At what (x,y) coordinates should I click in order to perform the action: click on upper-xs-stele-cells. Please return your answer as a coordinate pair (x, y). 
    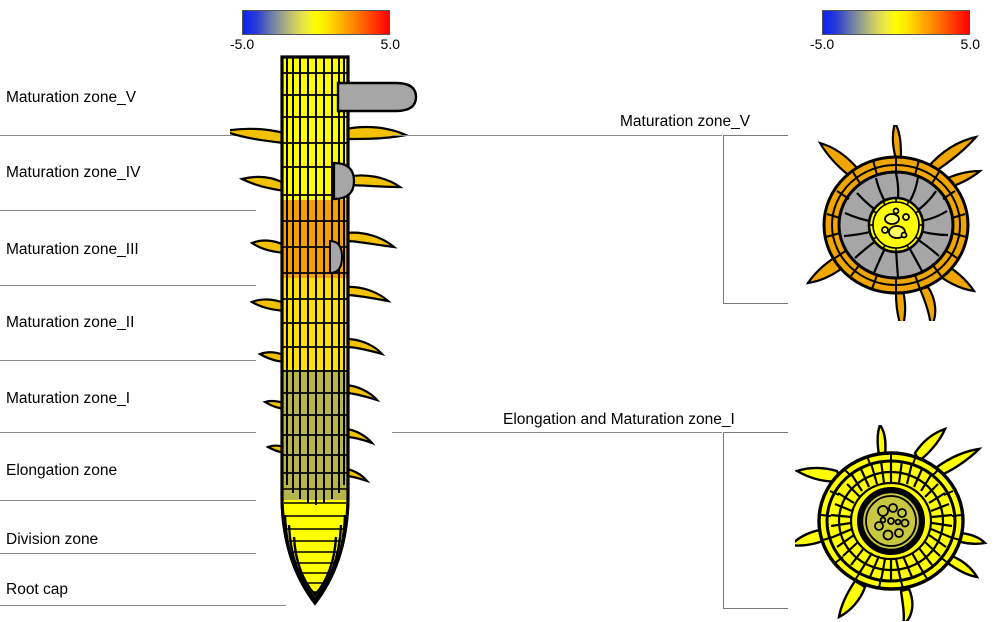
    Looking at the image, I should click on (896, 225).